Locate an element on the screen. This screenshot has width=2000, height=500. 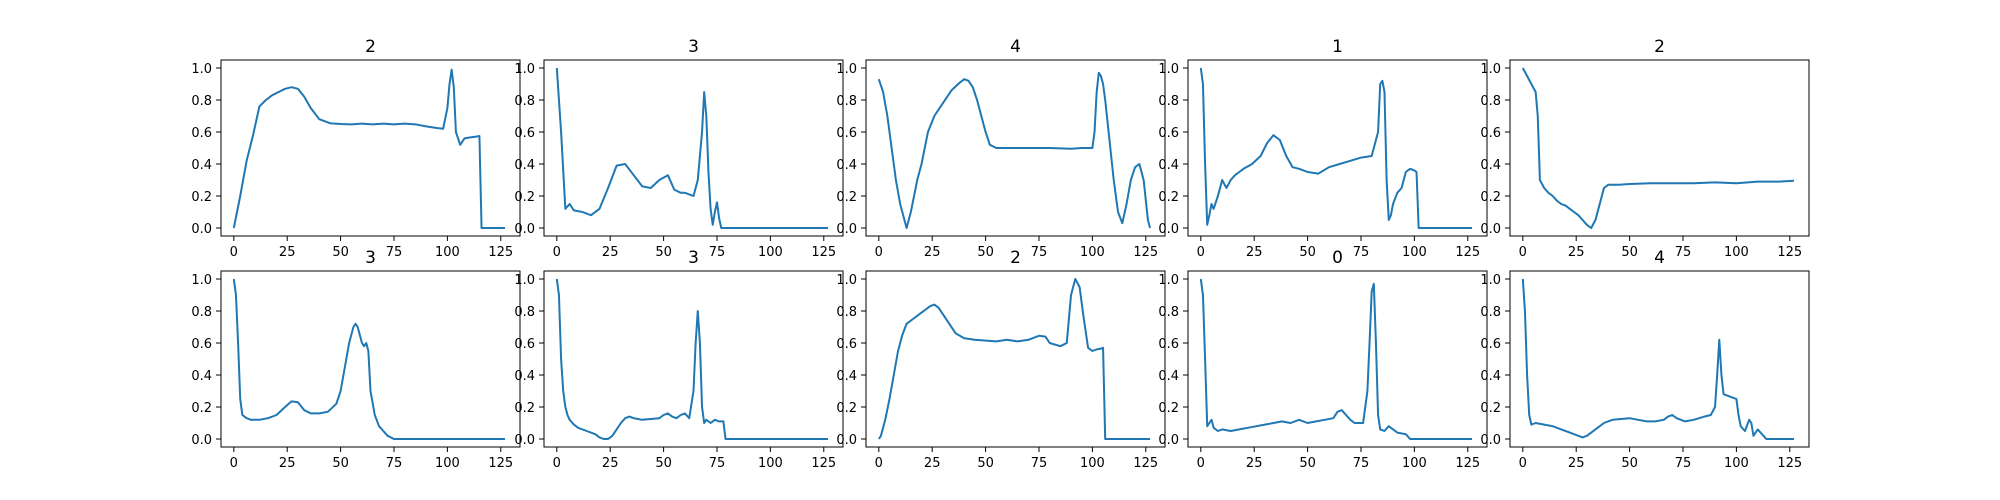
subplot-4: 0 25 50 75 100 125 0.0 0.2 0.4 0.6 0.8 1.0 1 is located at coordinates (1323, 148).